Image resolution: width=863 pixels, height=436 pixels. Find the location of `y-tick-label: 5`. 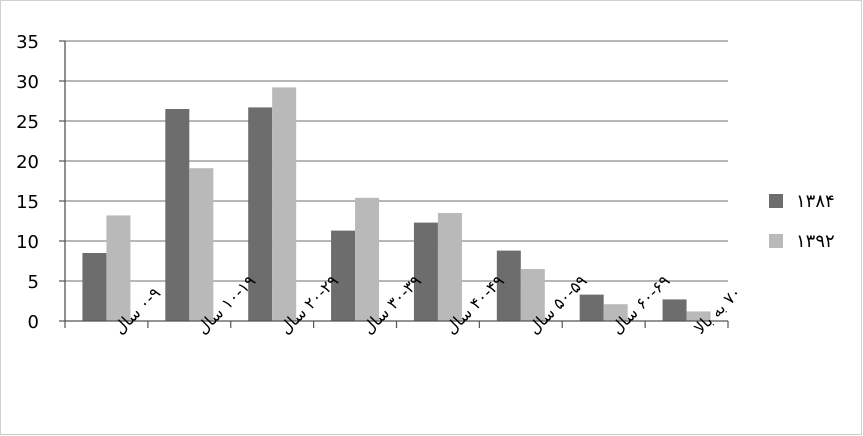

y-tick-label: 5 is located at coordinates (33, 282).